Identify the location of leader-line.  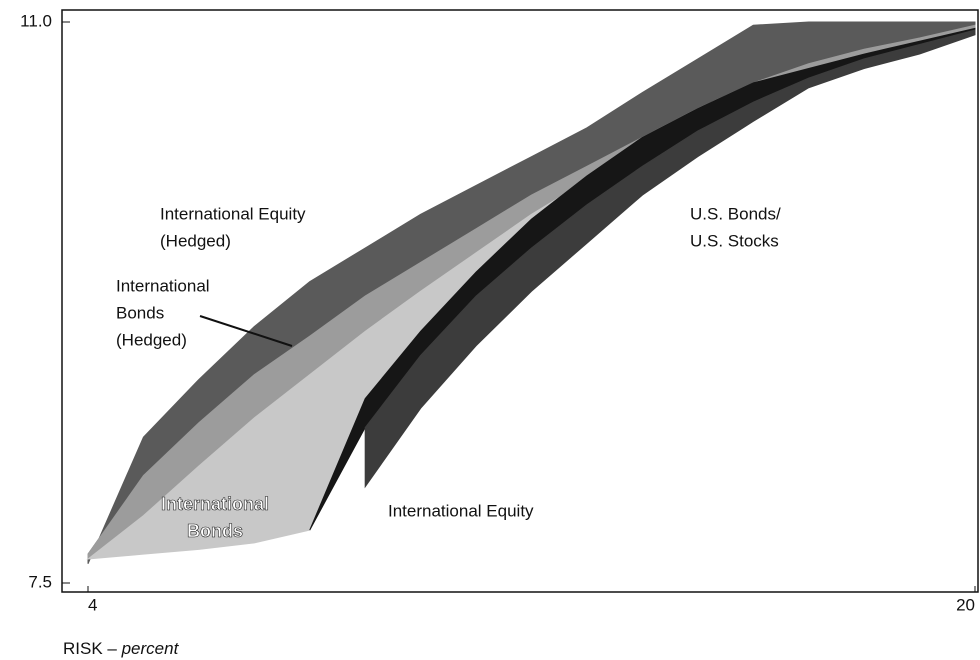
(246, 331).